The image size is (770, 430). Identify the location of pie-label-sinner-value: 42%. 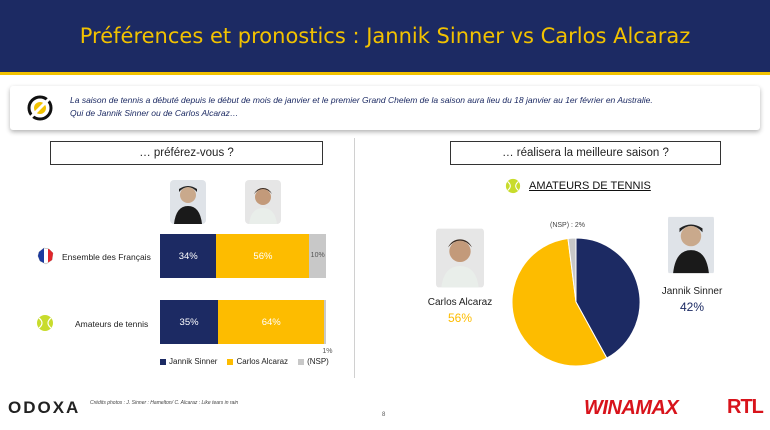
(692, 307).